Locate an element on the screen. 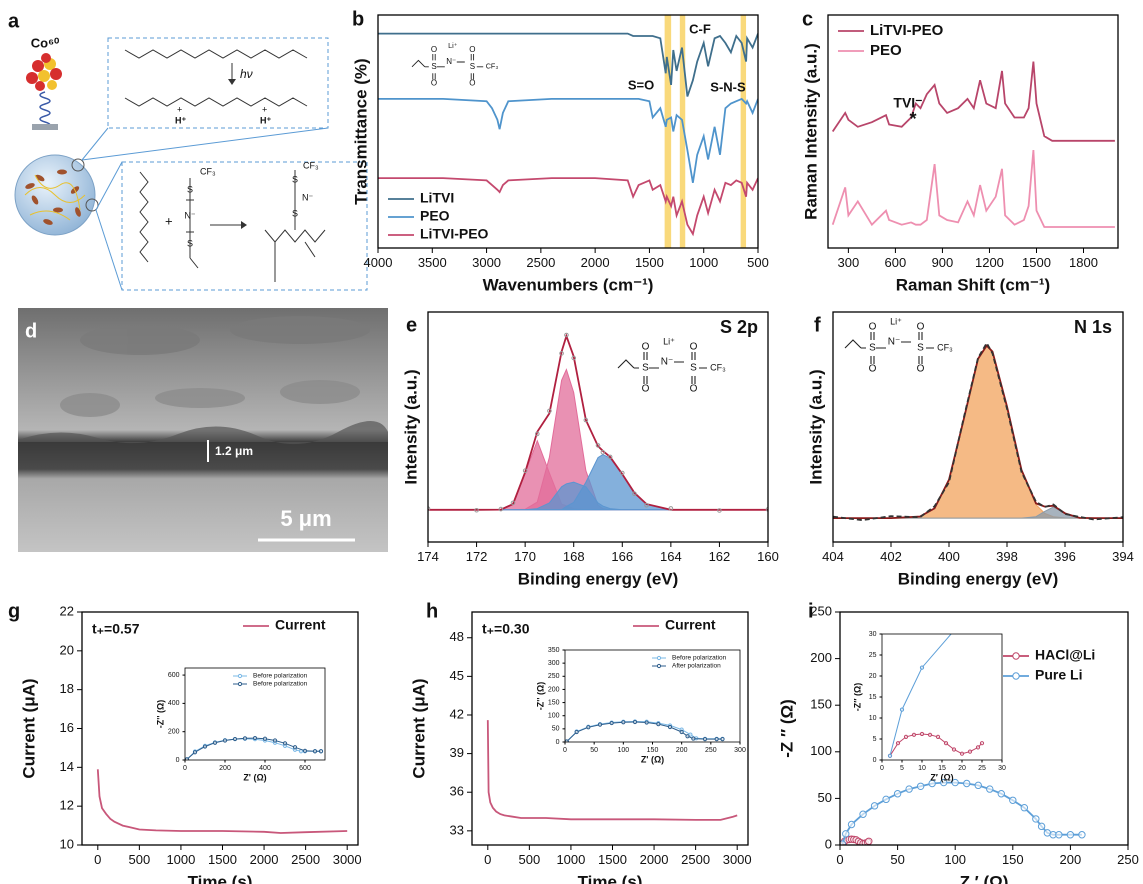 Image resolution: width=1143 pixels, height=884 pixels. y-tick-label: 350 is located at coordinates (554, 650).